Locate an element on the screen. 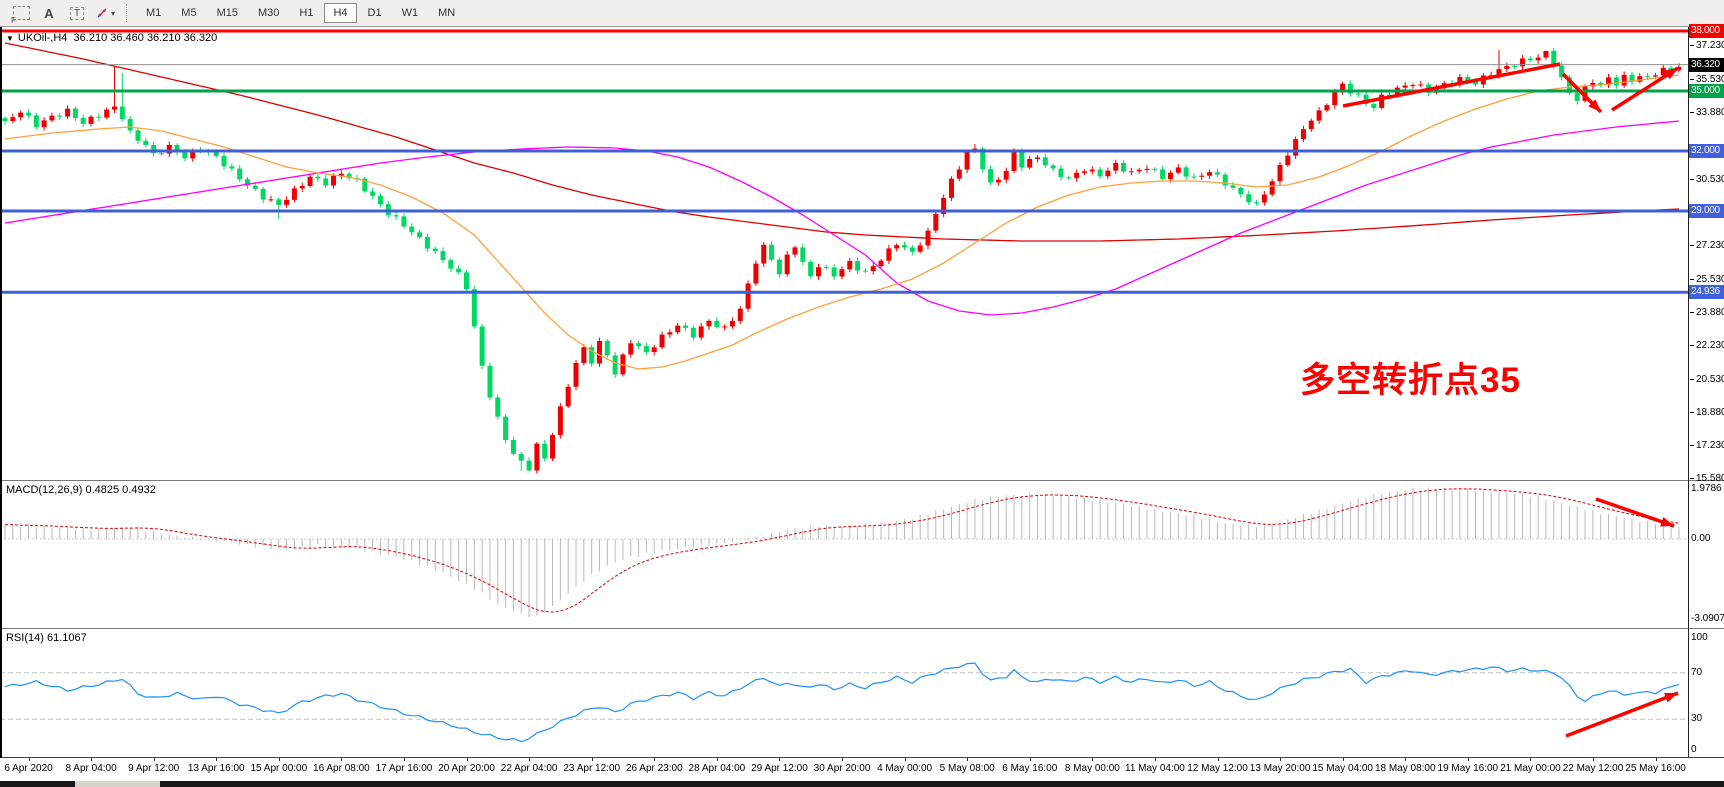 The image size is (1724, 787). price-tick-label: 33.880 is located at coordinates (1707, 113).